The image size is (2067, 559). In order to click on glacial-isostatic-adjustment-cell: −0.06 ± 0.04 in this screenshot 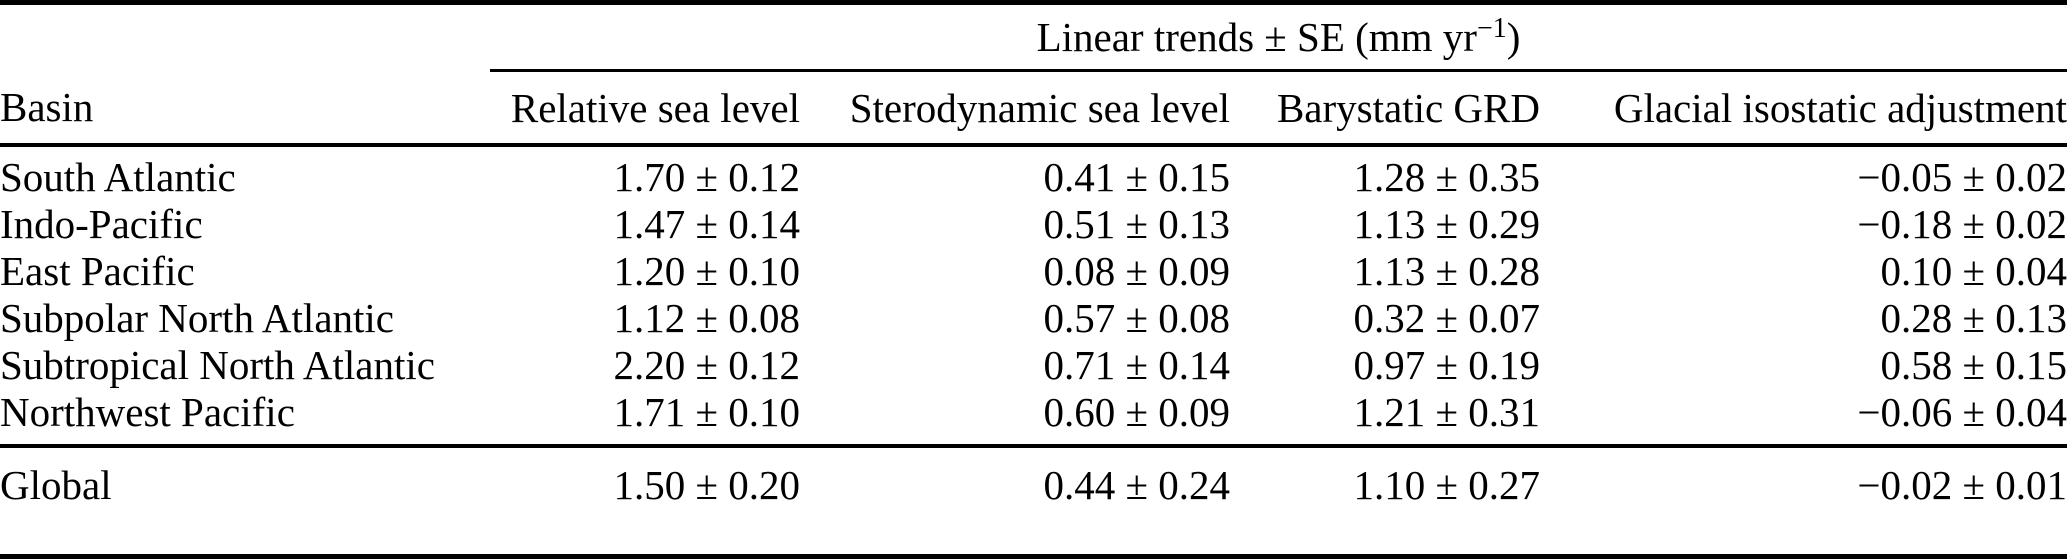, I will do `click(1803, 418)`.